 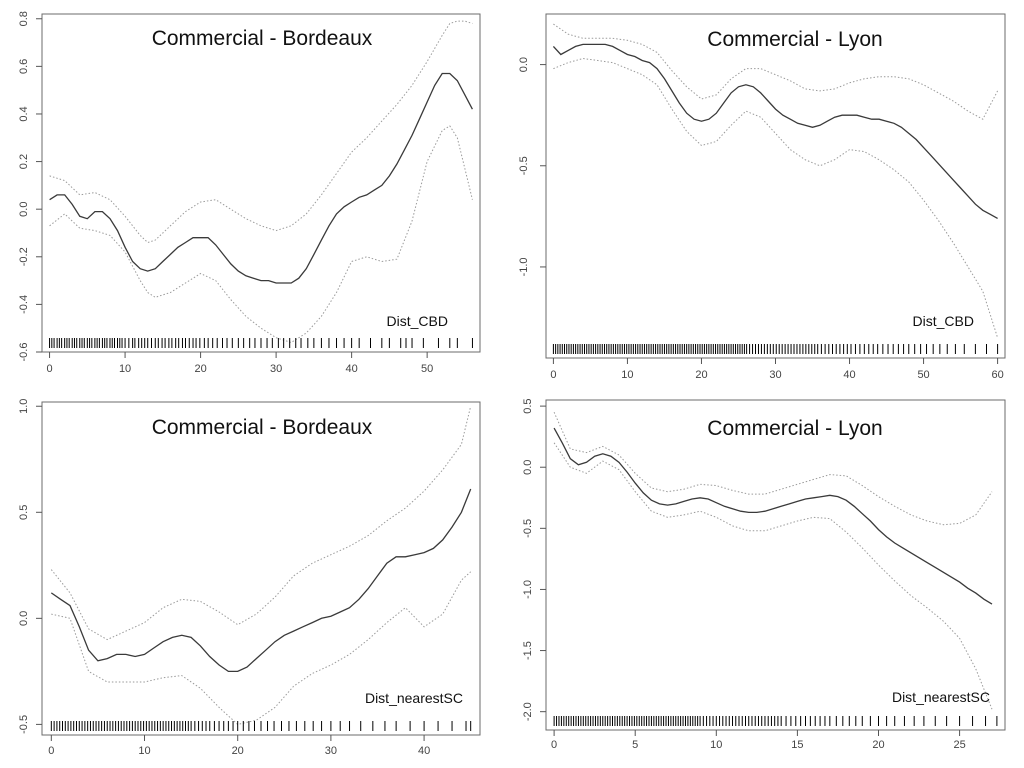 What do you see at coordinates (24, 18) in the screenshot?
I see `y-tick-label: 0.8` at bounding box center [24, 18].